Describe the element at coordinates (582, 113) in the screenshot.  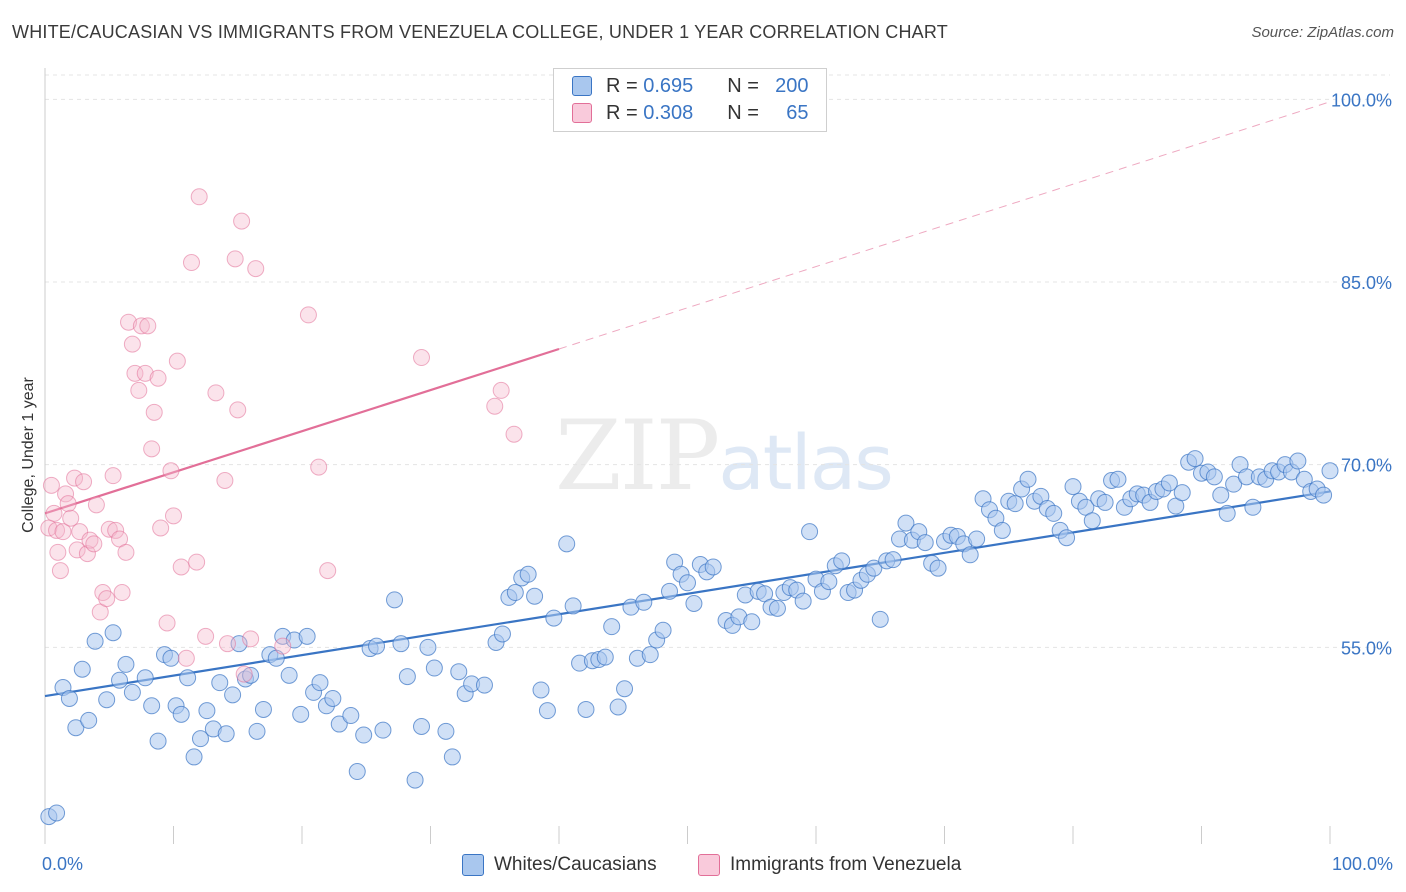
I see `legend-swatch-pink` at that location.